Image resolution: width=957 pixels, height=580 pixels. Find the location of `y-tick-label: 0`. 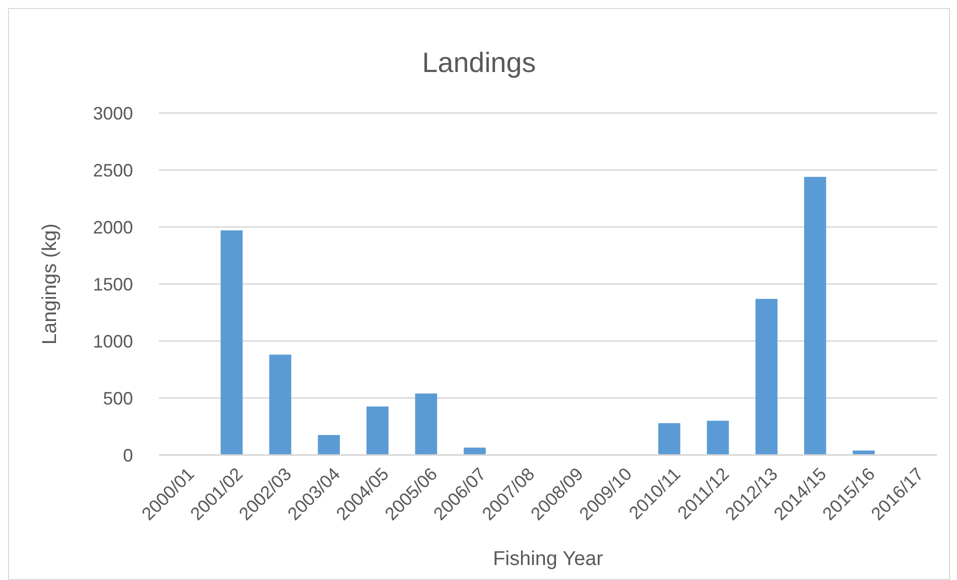

y-tick-label: 0 is located at coordinates (127, 455).